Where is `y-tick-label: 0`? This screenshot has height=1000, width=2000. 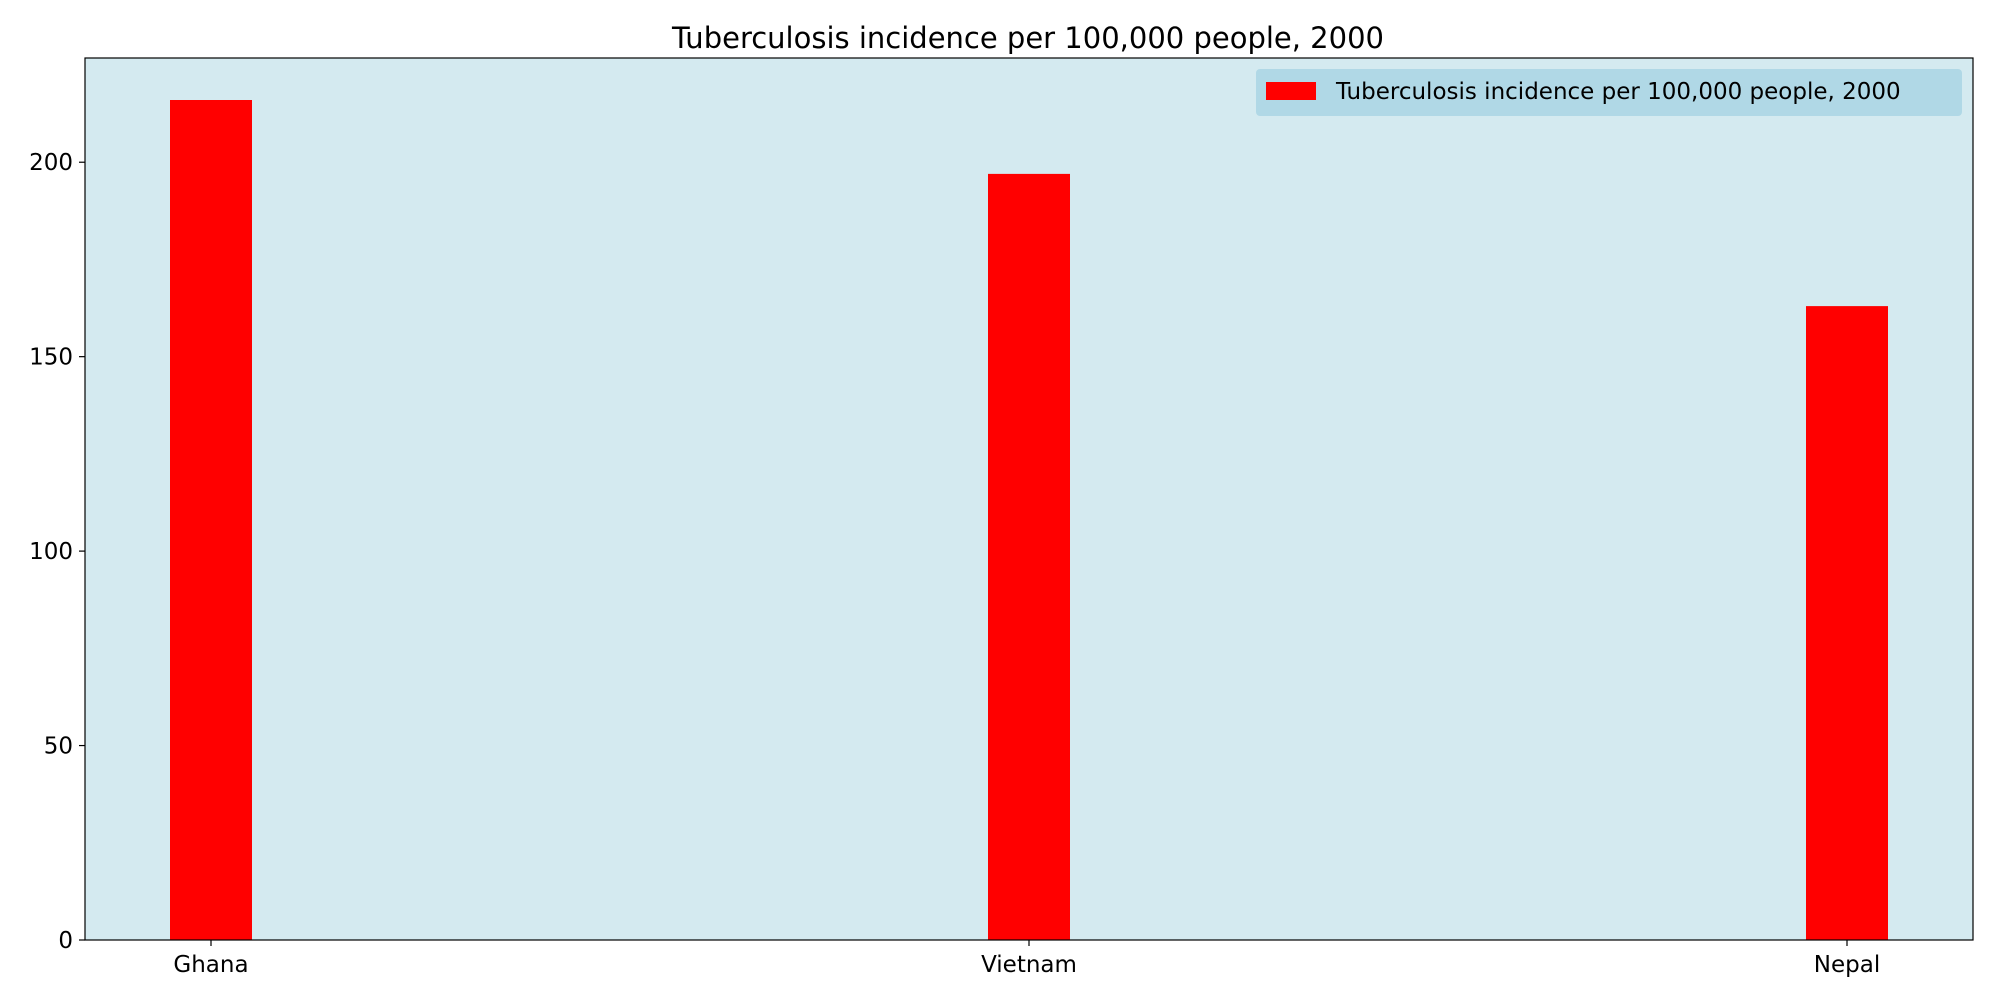 y-tick-label: 0 is located at coordinates (65, 941).